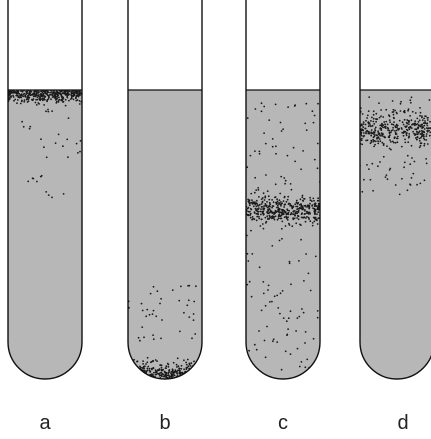 Image resolution: width=431 pixels, height=439 pixels. What do you see at coordinates (283, 423) in the screenshot?
I see `tube-c-label: c` at bounding box center [283, 423].